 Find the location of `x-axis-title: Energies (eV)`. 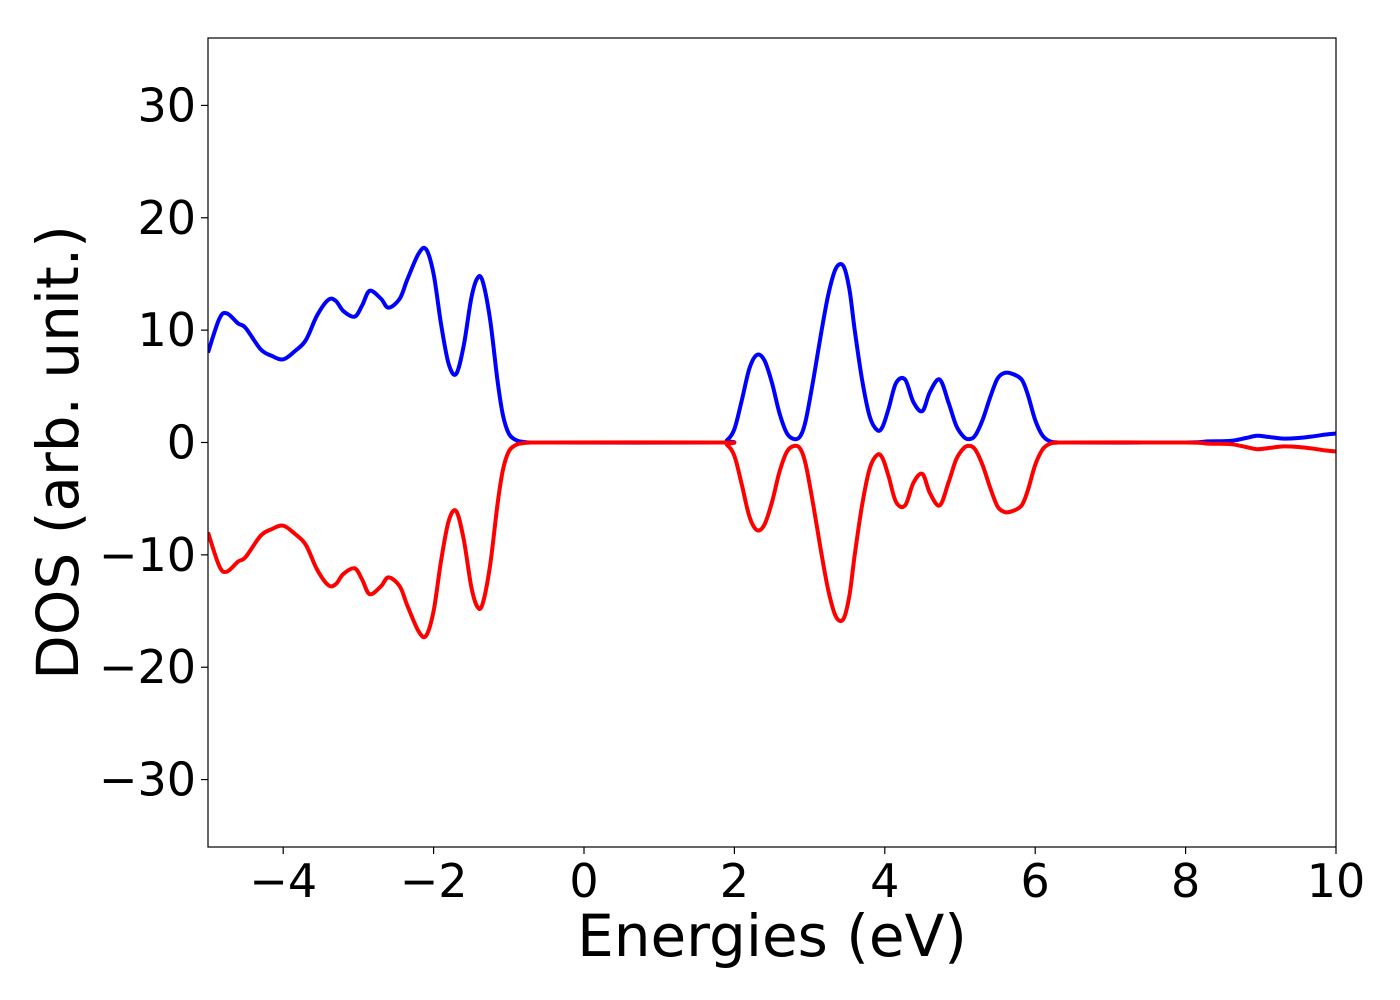

x-axis-title: Energies (eV) is located at coordinates (772, 936).